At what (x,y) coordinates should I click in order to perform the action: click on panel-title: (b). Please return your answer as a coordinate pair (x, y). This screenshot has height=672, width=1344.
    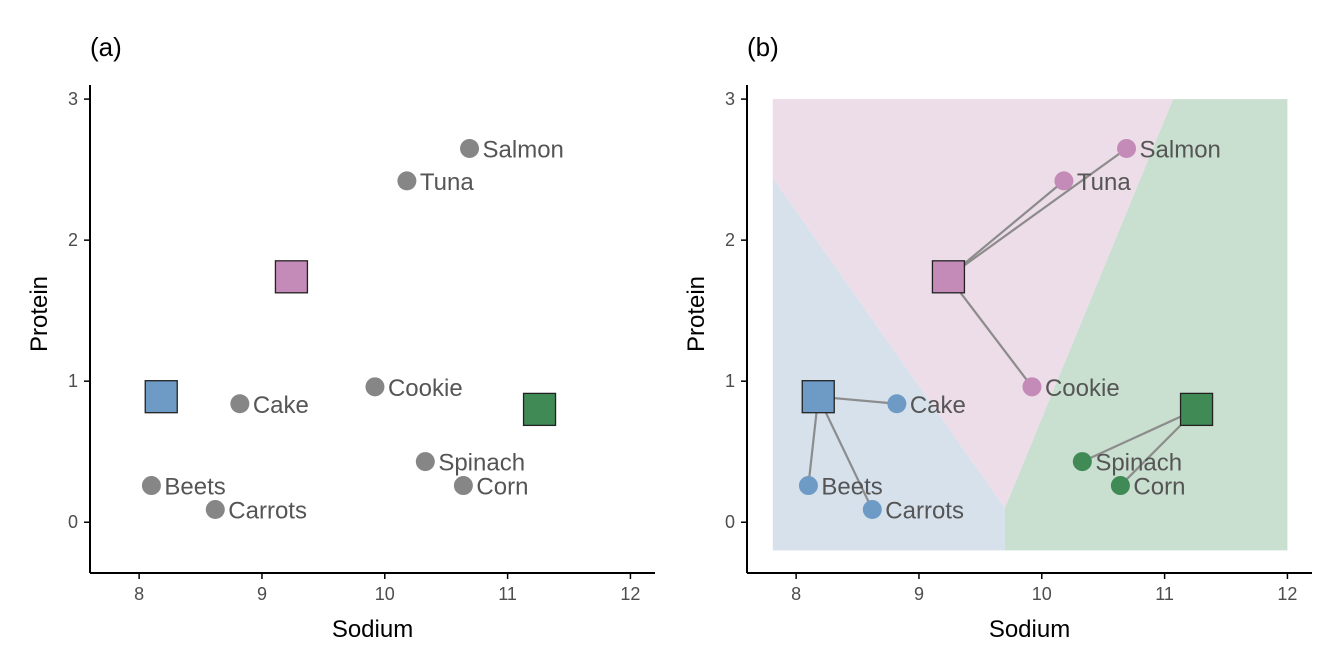
    Looking at the image, I should click on (763, 47).